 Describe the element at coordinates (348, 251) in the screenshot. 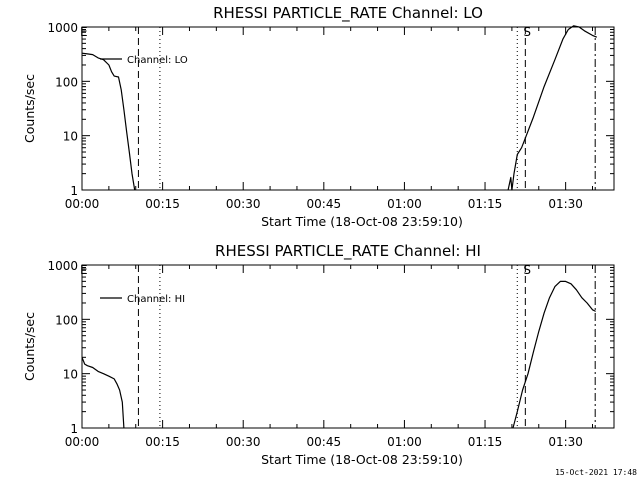

I see `chart-title: RHESSI PARTICLE_RATE Channel: HI` at that location.